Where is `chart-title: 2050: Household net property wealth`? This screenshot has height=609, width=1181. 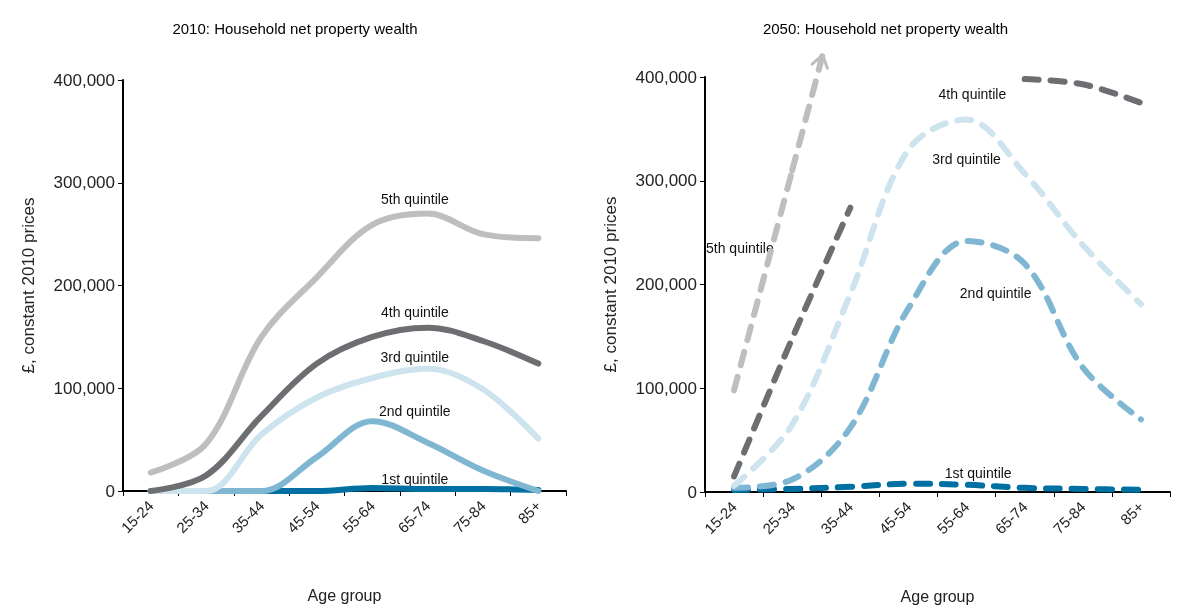
chart-title: 2050: Household net property wealth is located at coordinates (885, 28).